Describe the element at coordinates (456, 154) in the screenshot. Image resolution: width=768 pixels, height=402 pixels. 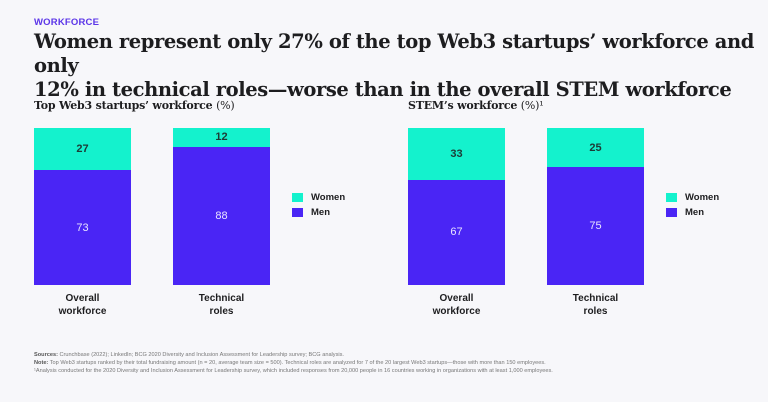
I see `bar-segment-women: 33` at that location.